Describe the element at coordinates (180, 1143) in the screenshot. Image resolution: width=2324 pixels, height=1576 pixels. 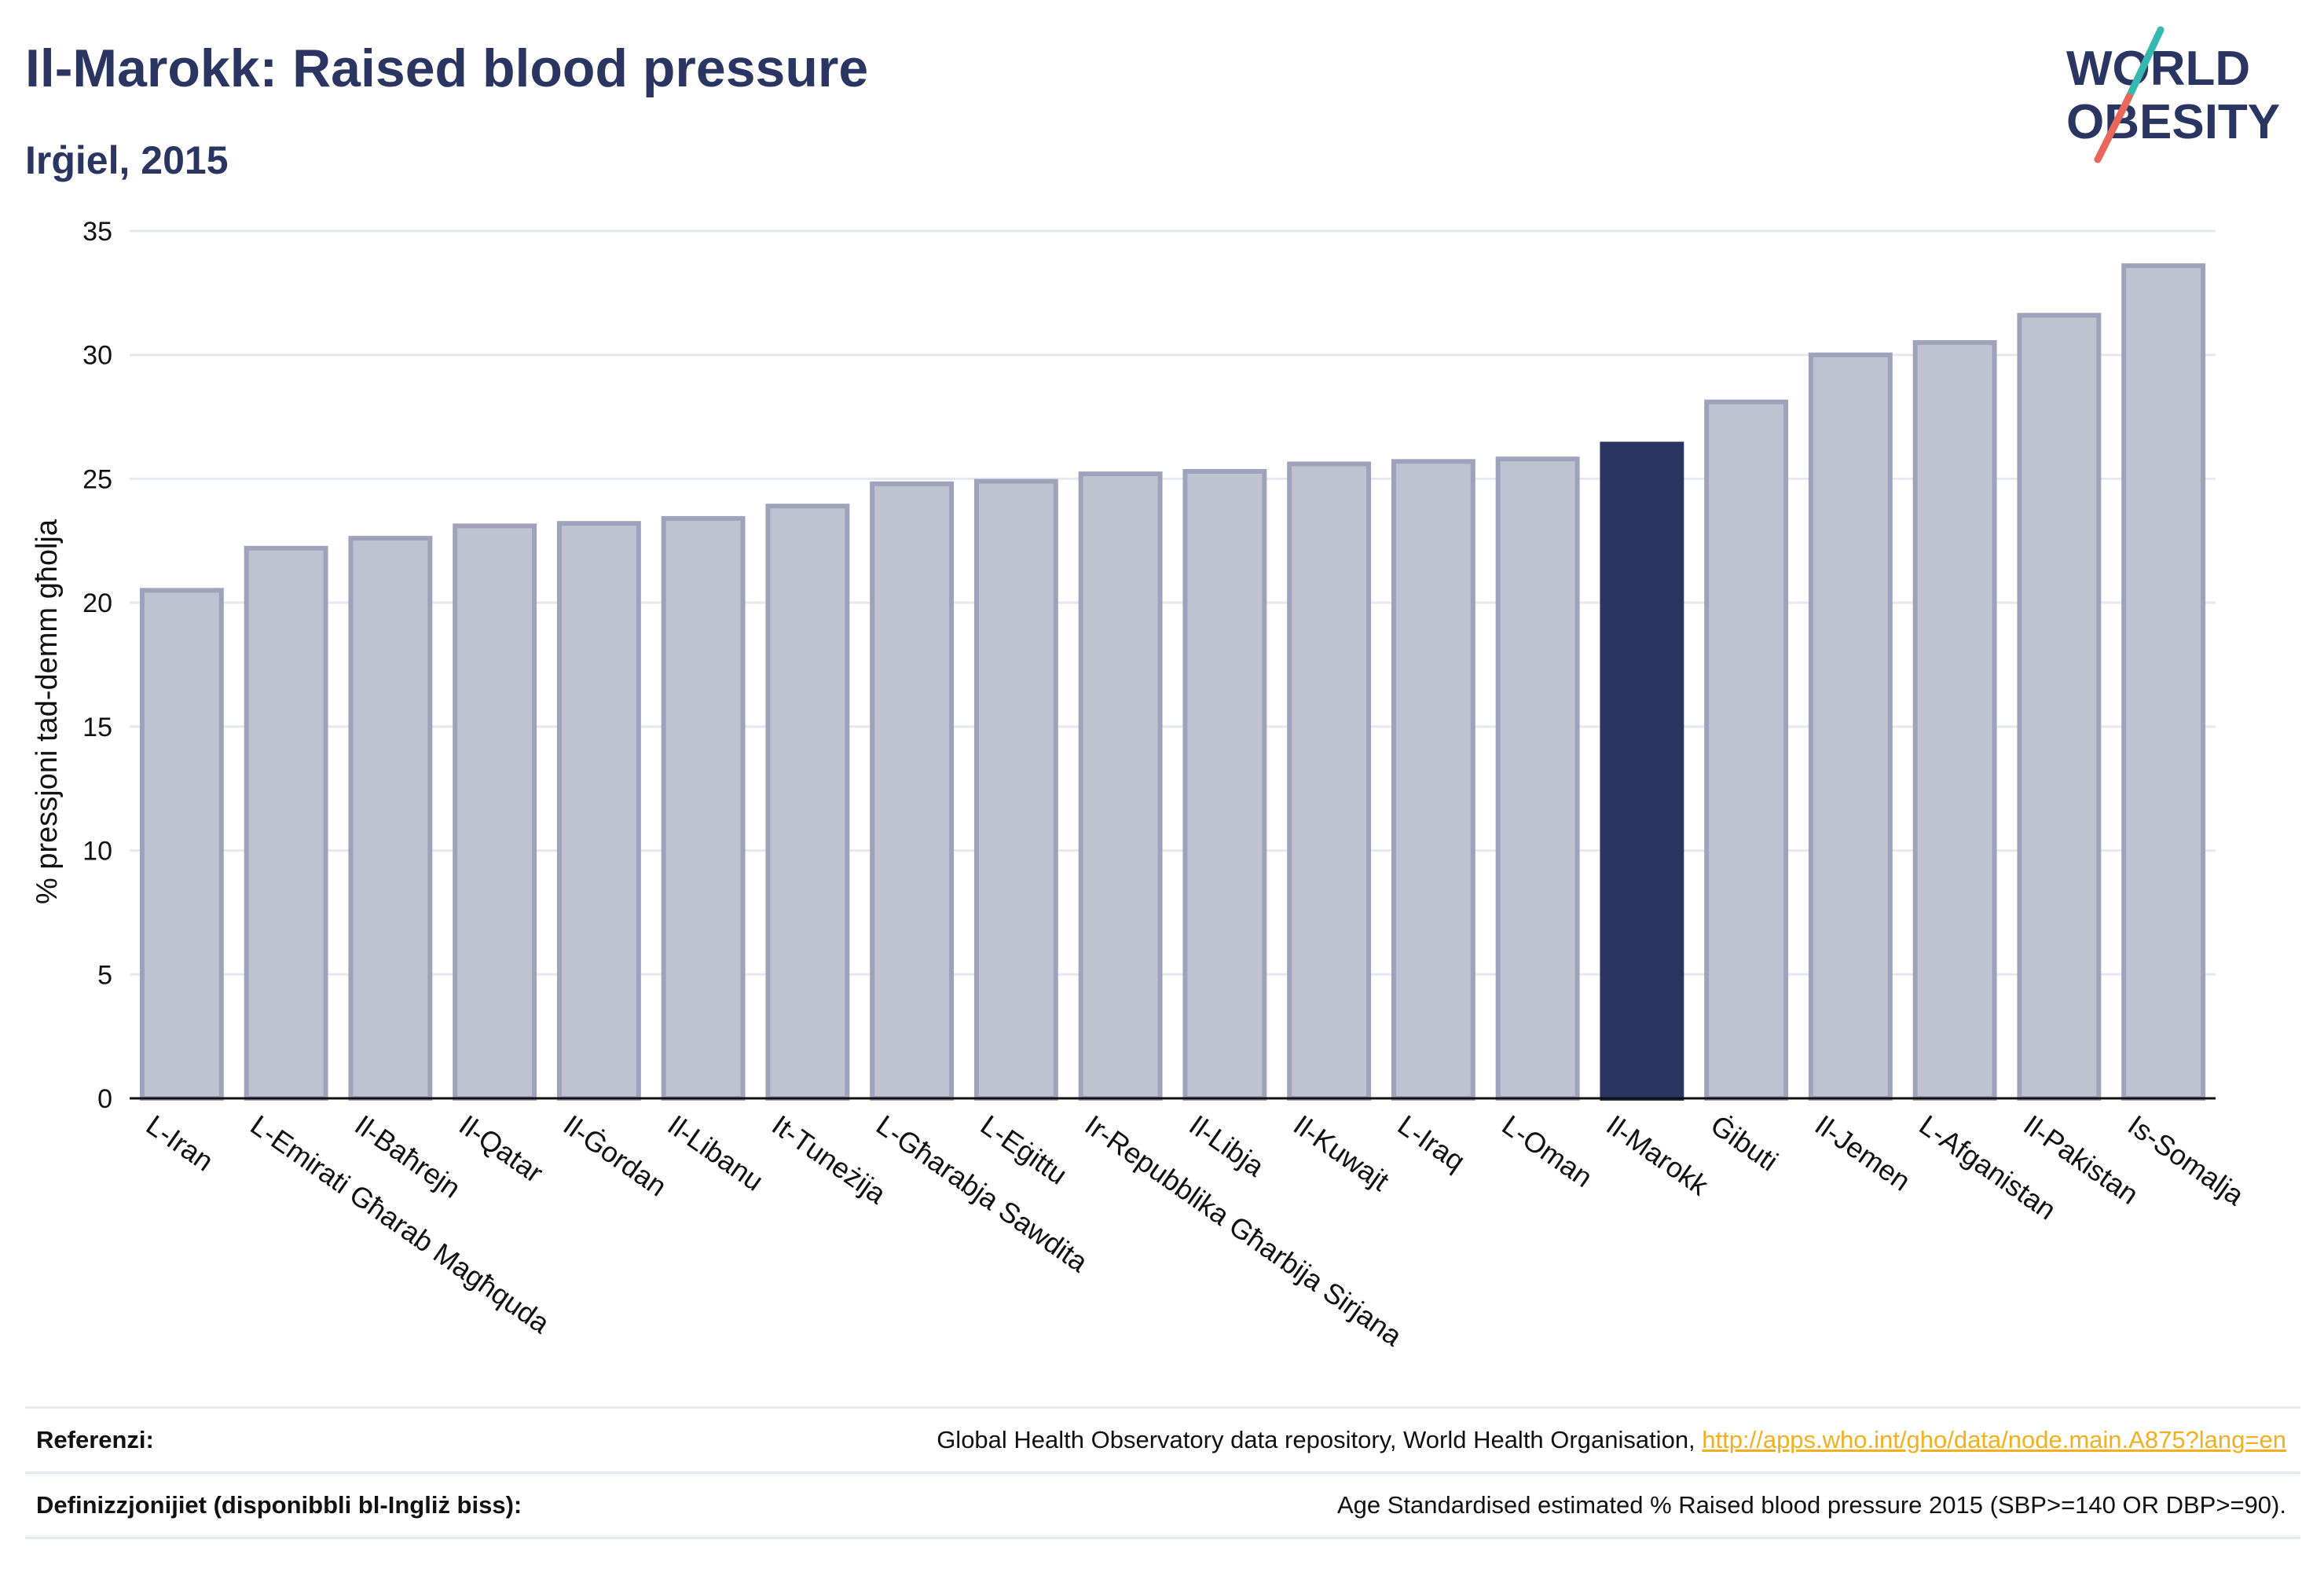
I see `x-tick-label: L-Iran` at that location.